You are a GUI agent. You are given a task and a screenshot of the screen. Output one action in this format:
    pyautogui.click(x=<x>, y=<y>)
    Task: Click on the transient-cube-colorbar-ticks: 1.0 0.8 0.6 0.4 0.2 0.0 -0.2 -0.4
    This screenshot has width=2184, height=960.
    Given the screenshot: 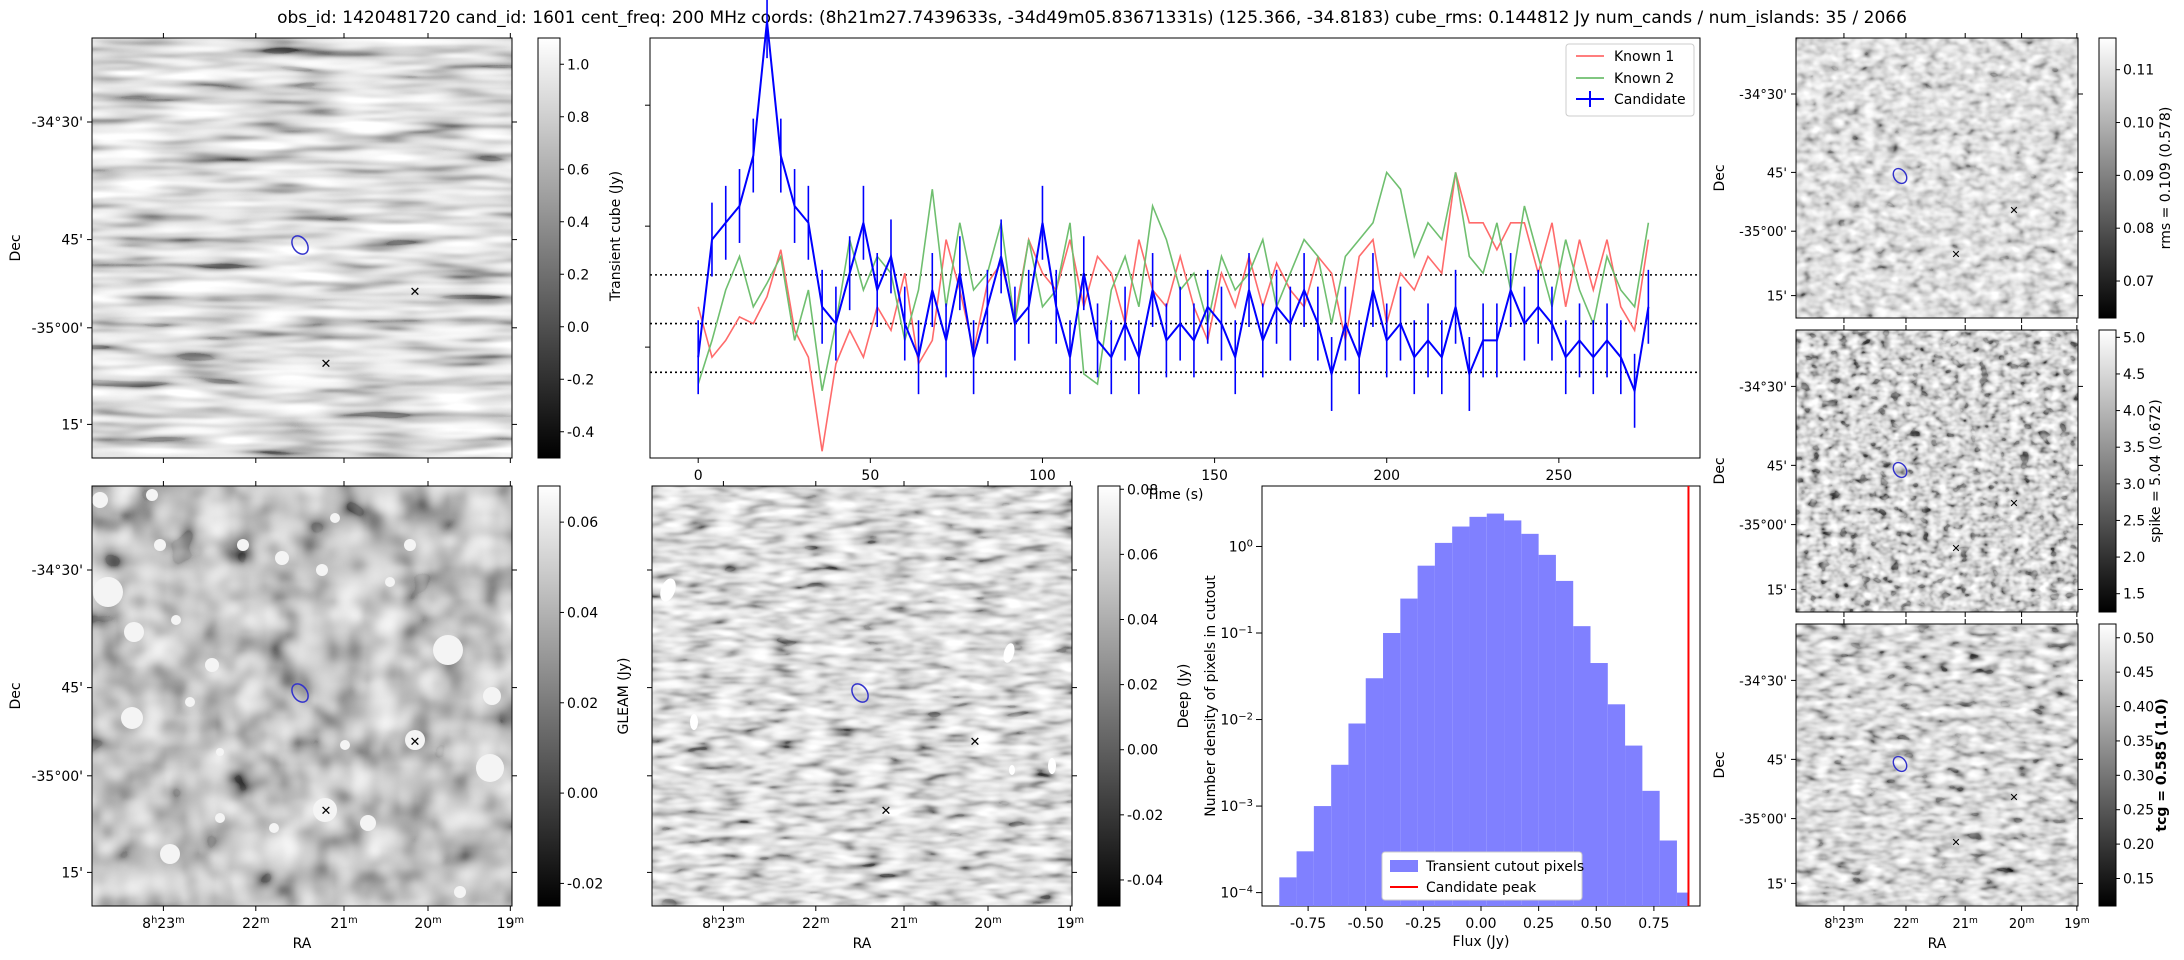 What is the action you would take?
    pyautogui.click(x=577, y=249)
    